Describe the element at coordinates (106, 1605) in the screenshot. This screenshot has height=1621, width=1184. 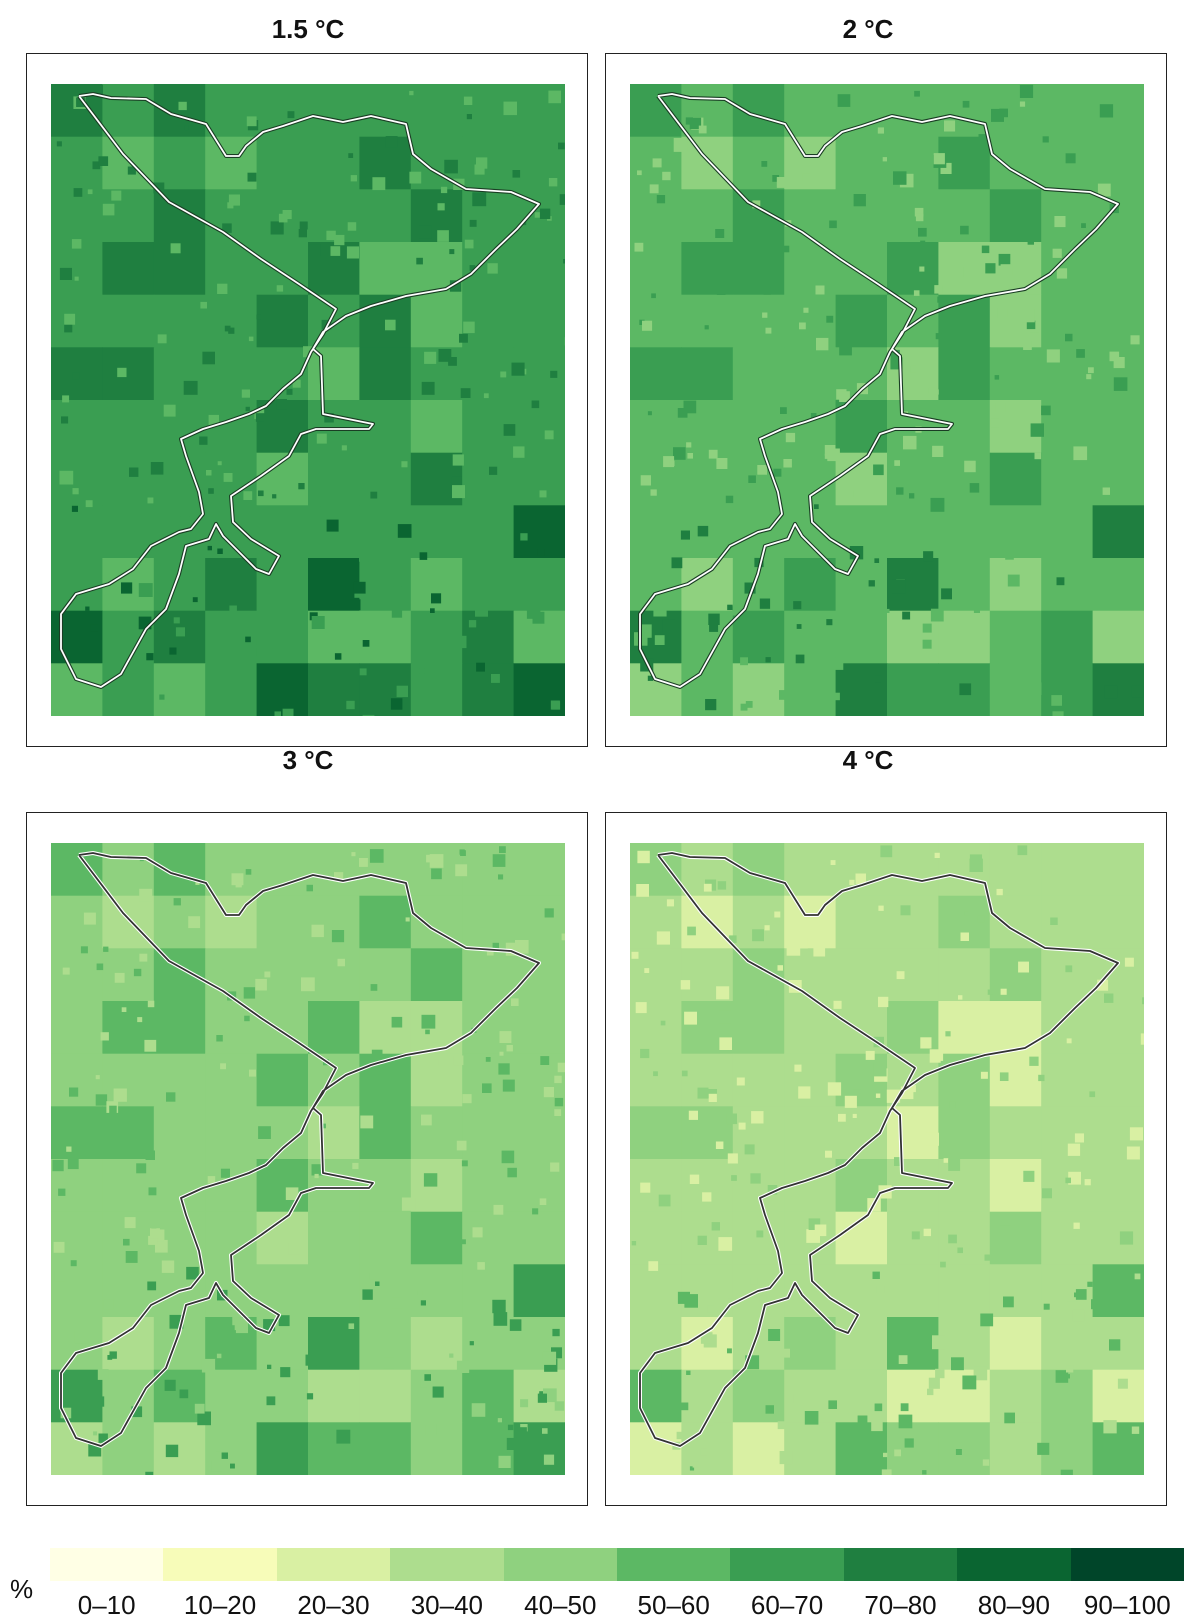
I see `legend-label-0: 0–10` at that location.